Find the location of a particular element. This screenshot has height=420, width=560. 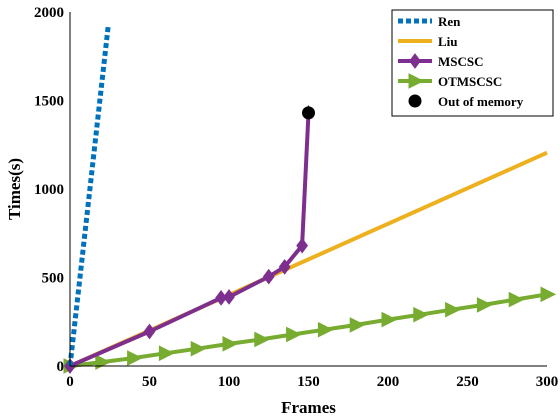

x-tick-label: 300 is located at coordinates (547, 382).